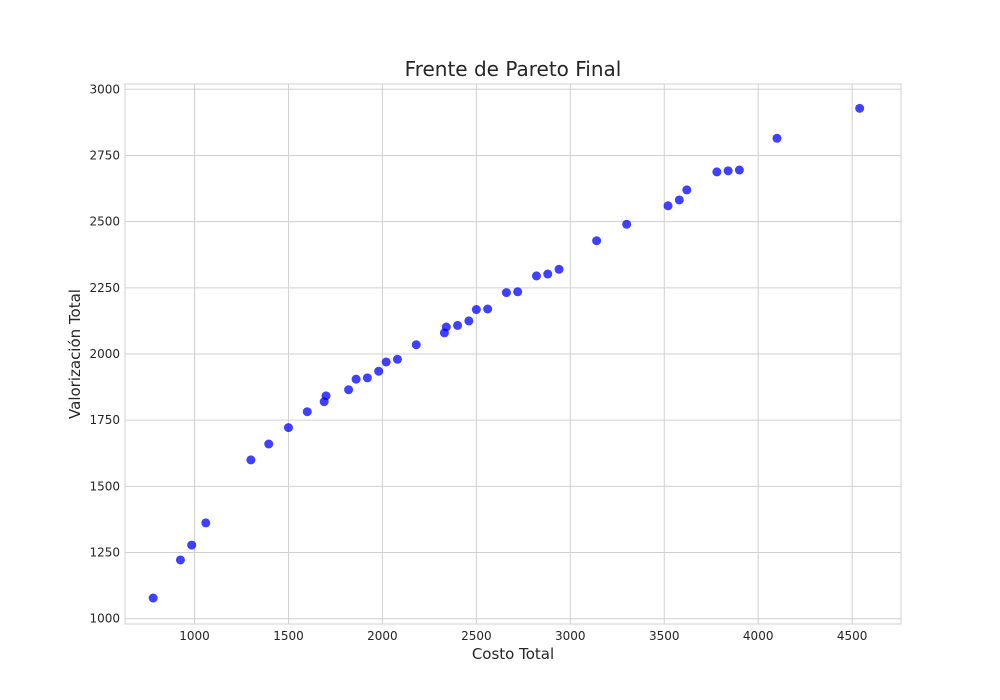 The width and height of the screenshot is (1000, 700). I want to click on y-axis-label: Valorización Total, so click(75, 354).